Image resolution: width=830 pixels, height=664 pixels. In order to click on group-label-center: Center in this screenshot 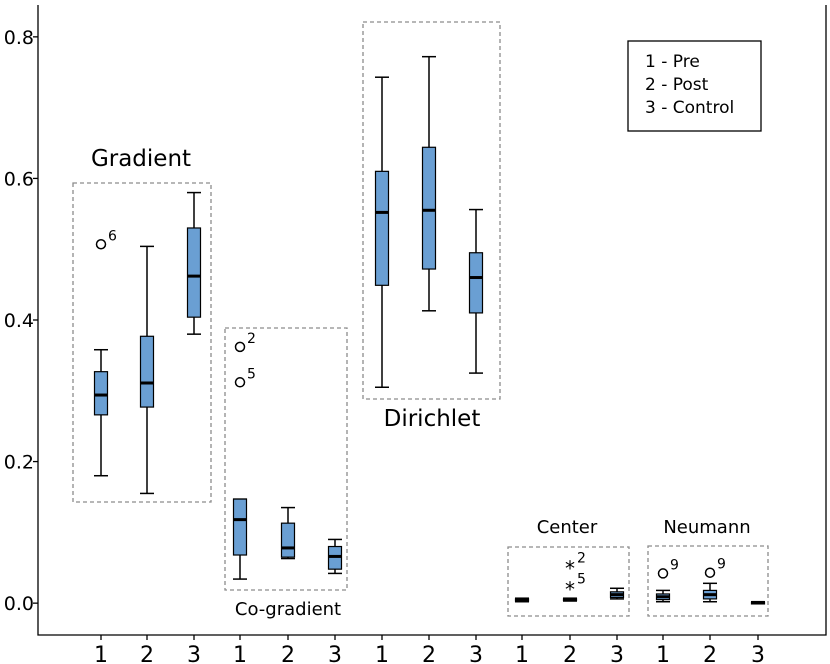, I will do `click(567, 527)`.